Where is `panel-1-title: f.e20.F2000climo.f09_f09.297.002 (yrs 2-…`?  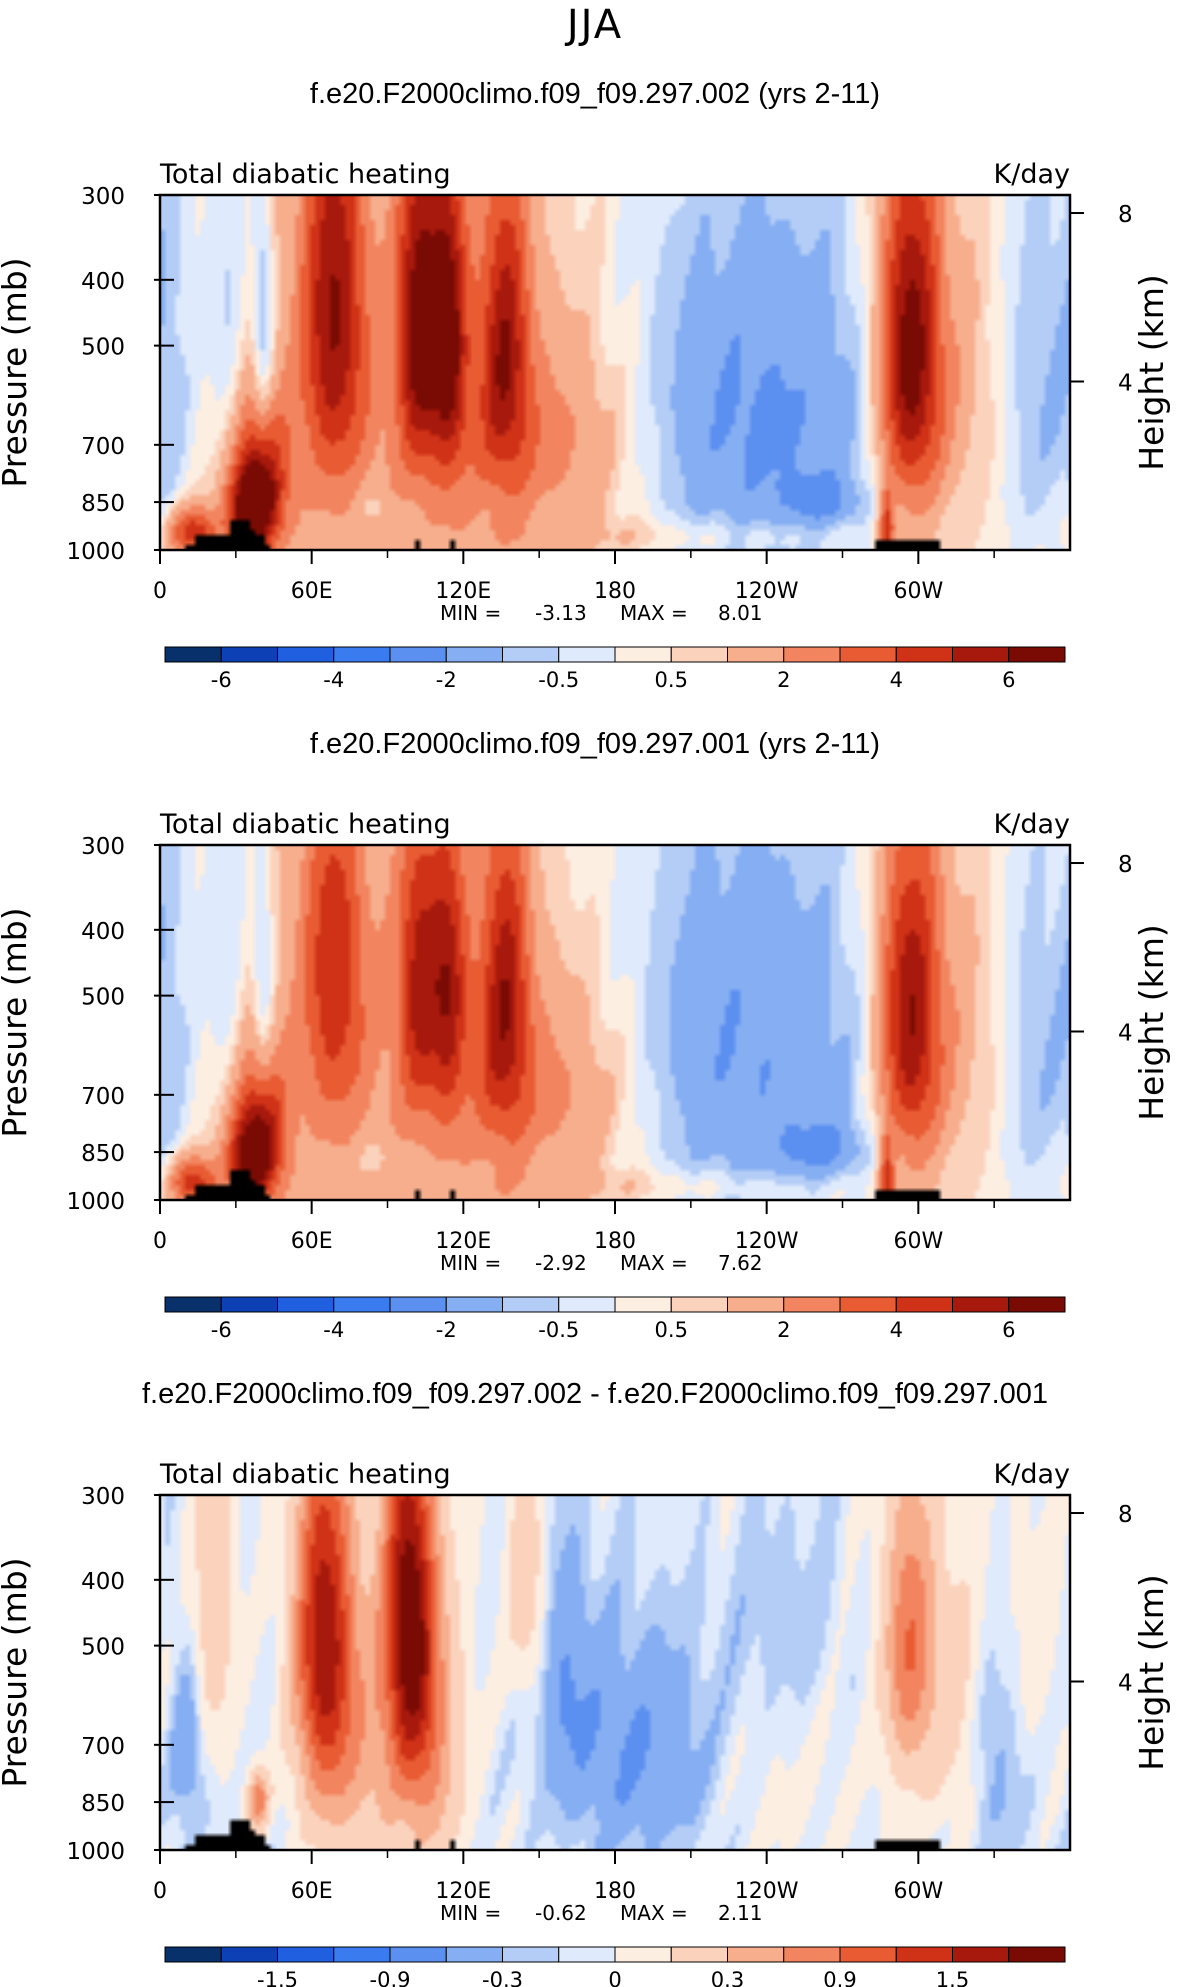
panel-1-title: f.e20.F2000climo.f09_f09.297.002 (yrs 2-… is located at coordinates (595, 94).